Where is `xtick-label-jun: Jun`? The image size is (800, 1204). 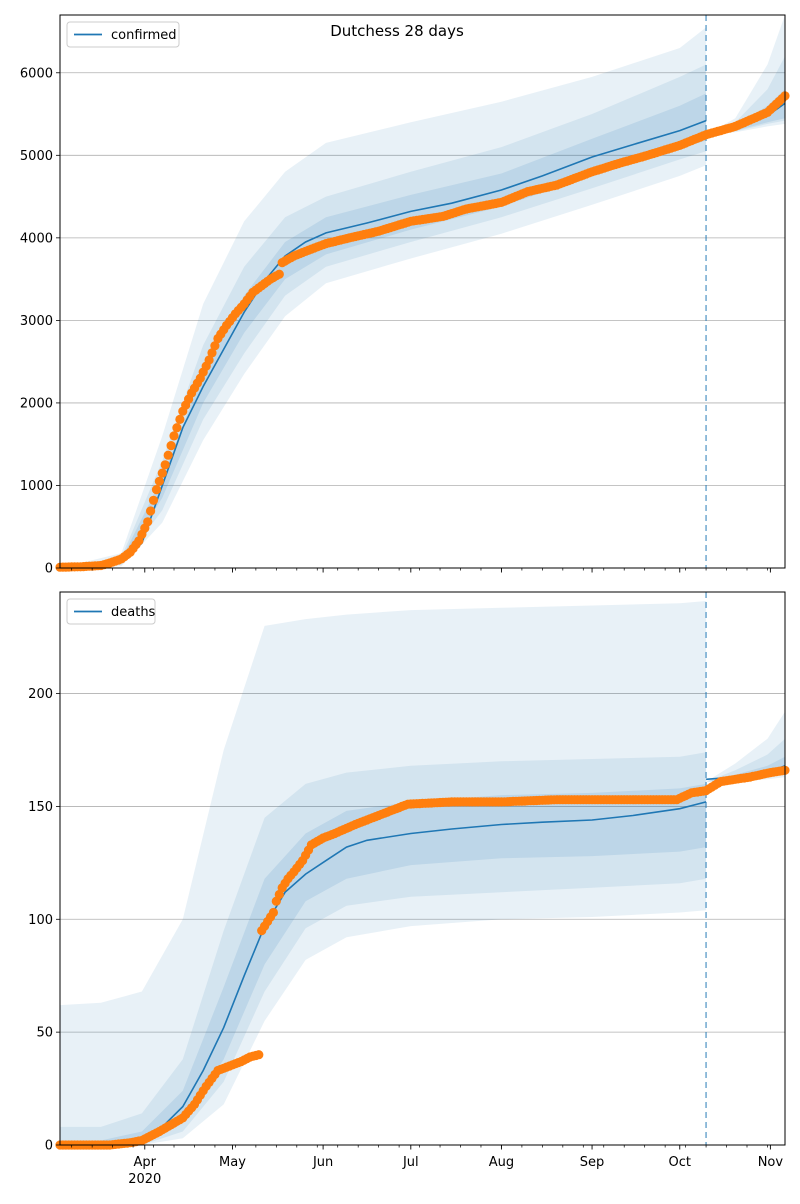
xtick-label-jun: Jun is located at coordinates (322, 1162).